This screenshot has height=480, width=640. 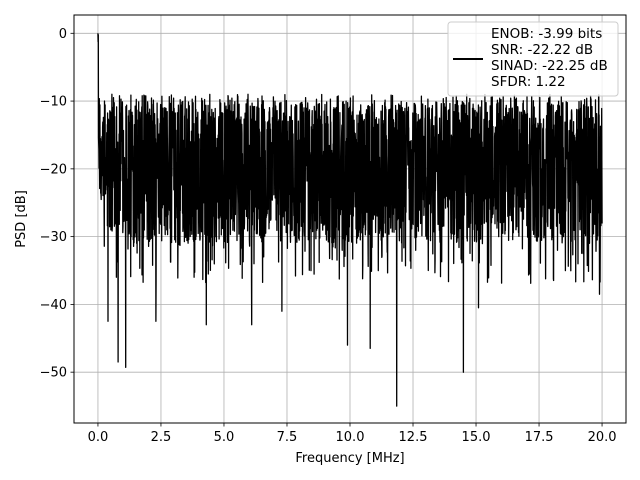 I want to click on legend-snr: SNR: -22.22 dB, so click(x=542, y=50).